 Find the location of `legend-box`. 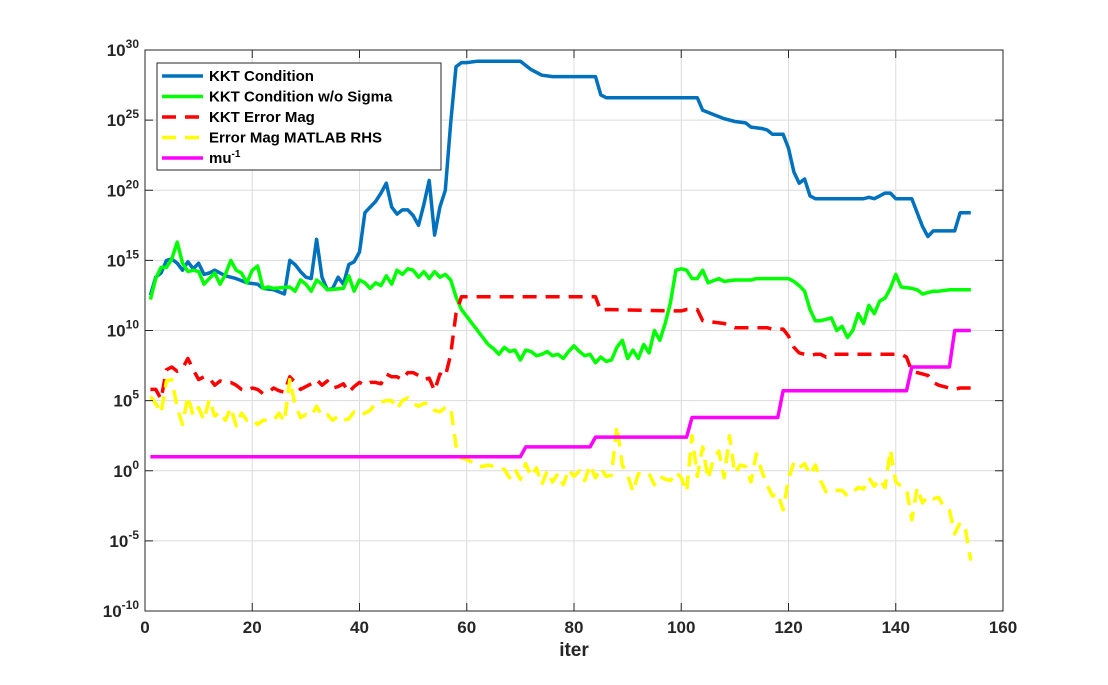

legend-box is located at coordinates (299, 116).